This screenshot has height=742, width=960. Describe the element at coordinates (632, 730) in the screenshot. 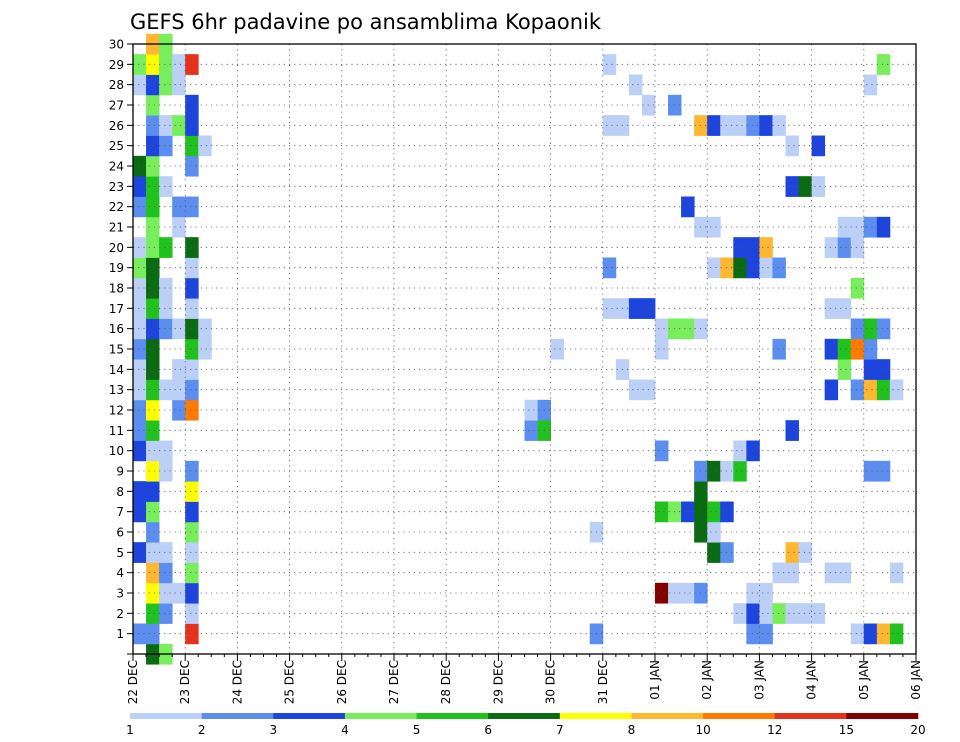

I see `colorbar-label: 8` at that location.